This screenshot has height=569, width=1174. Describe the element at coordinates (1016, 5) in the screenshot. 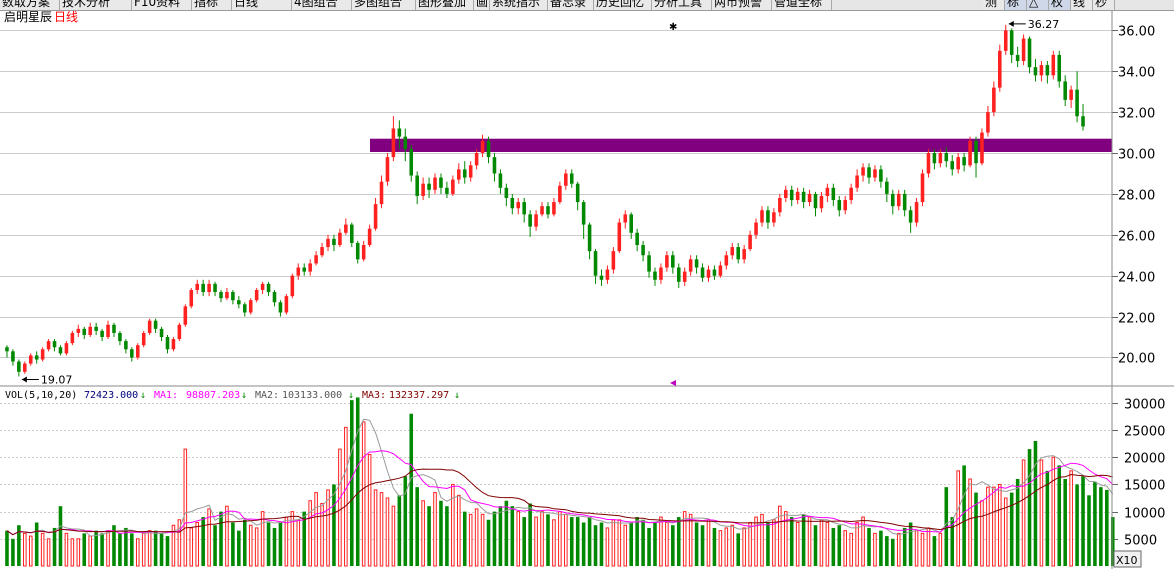

I see `toolbar-right-item-1: 标` at that location.